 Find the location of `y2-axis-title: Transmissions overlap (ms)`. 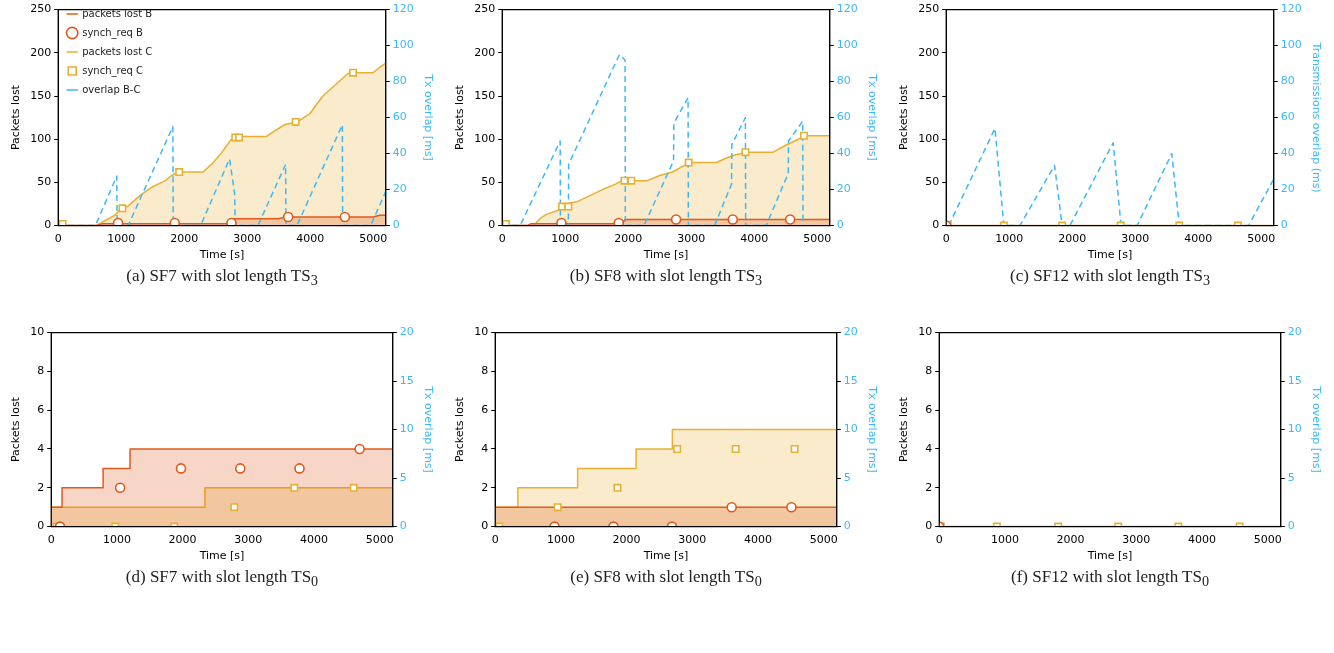

y2-axis-title: Transmissions overlap (ms) is located at coordinates (1316, 117).